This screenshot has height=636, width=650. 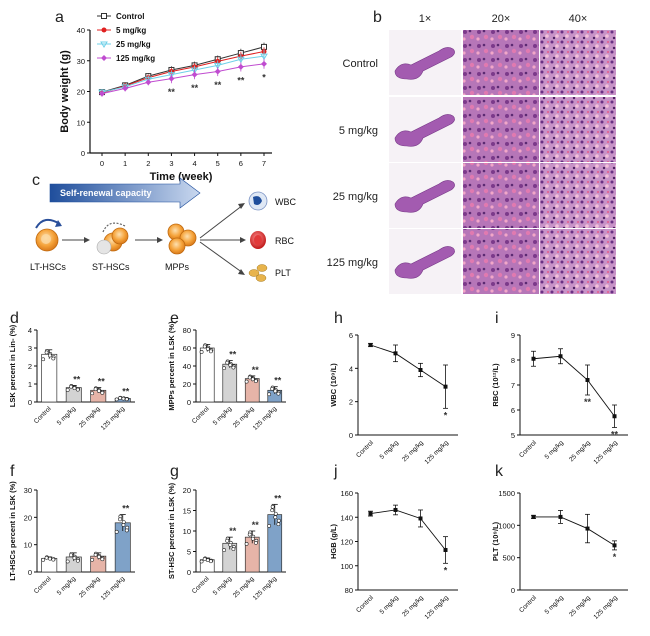 I want to click on panel-letter: k, so click(x=499, y=471).